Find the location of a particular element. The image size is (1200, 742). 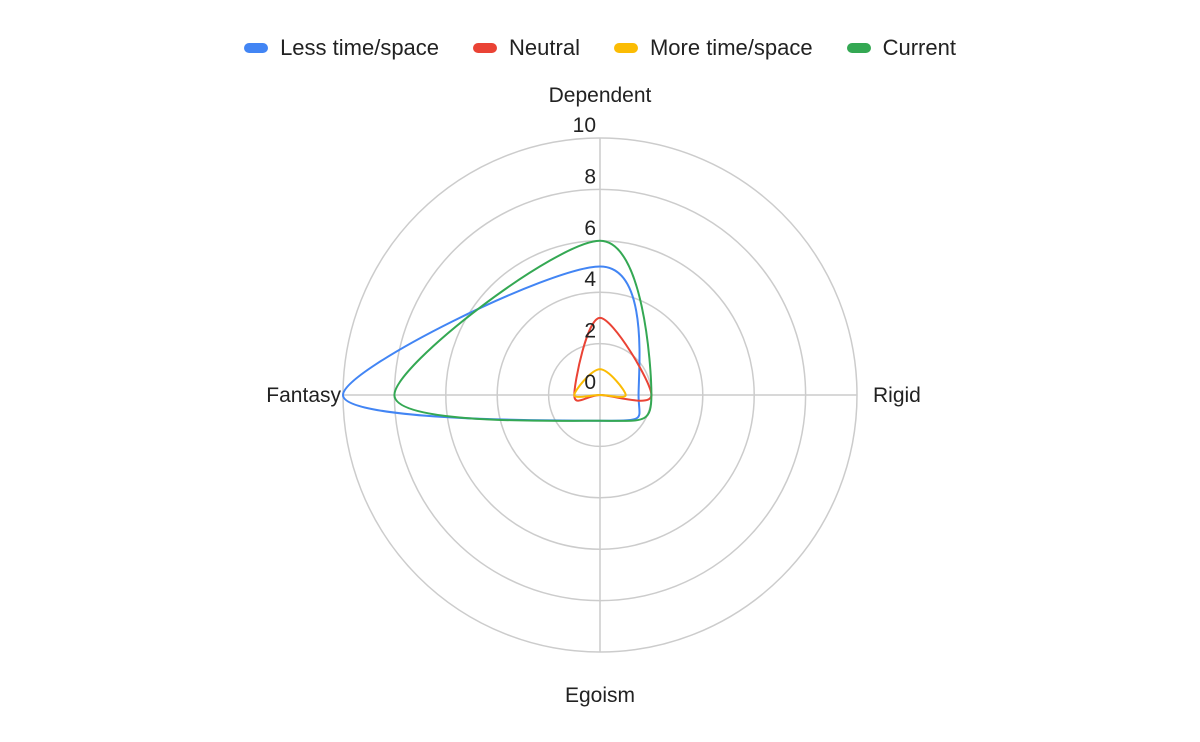

tick-label: 6 is located at coordinates (590, 228).